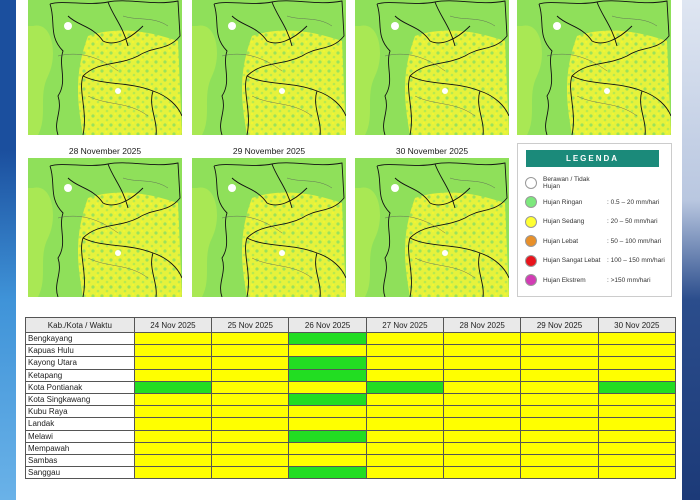  Describe the element at coordinates (80, 387) in the screenshot. I see `region-name: Kota Pontianak` at that location.